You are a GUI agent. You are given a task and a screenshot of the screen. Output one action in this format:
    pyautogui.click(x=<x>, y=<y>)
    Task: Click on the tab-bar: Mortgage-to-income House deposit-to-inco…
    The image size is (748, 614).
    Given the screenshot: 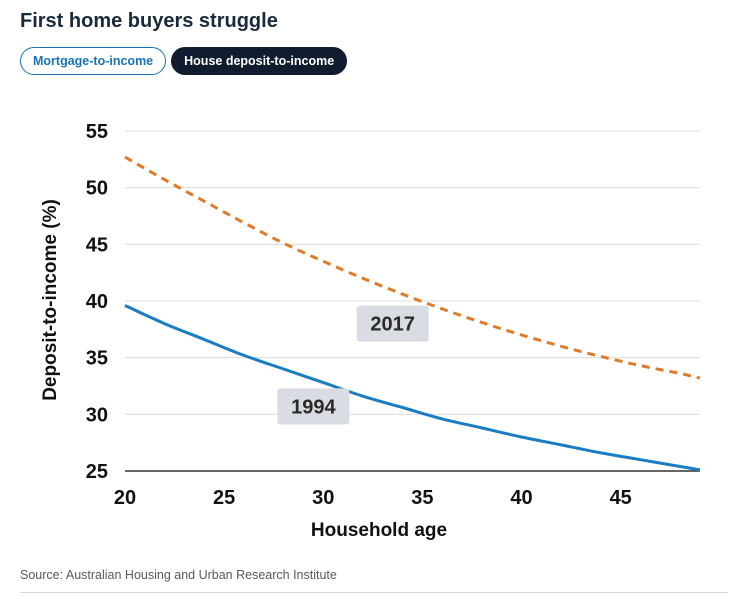 What is the action you would take?
    pyautogui.click(x=184, y=61)
    